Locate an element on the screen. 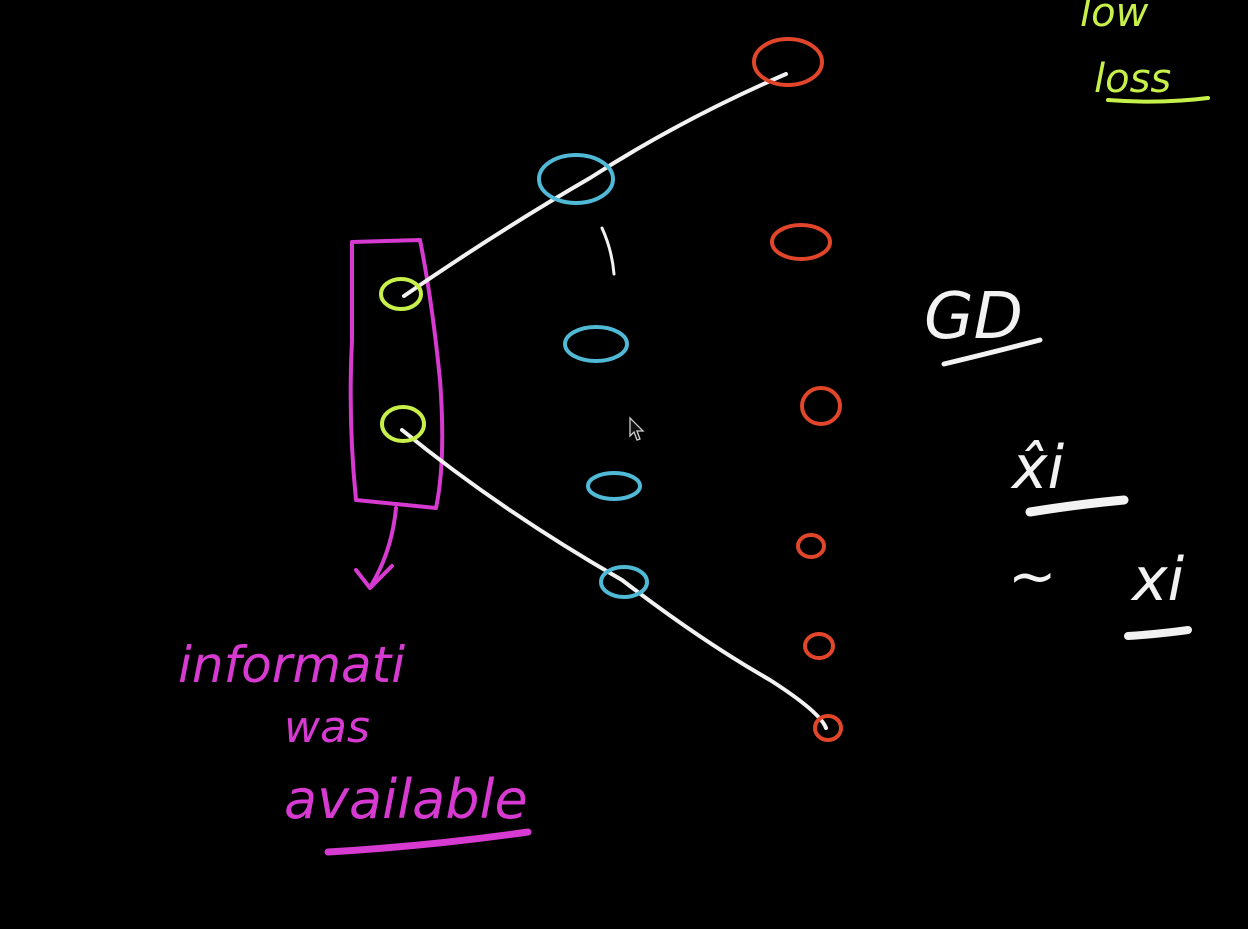  xi-underline is located at coordinates (1158, 633).